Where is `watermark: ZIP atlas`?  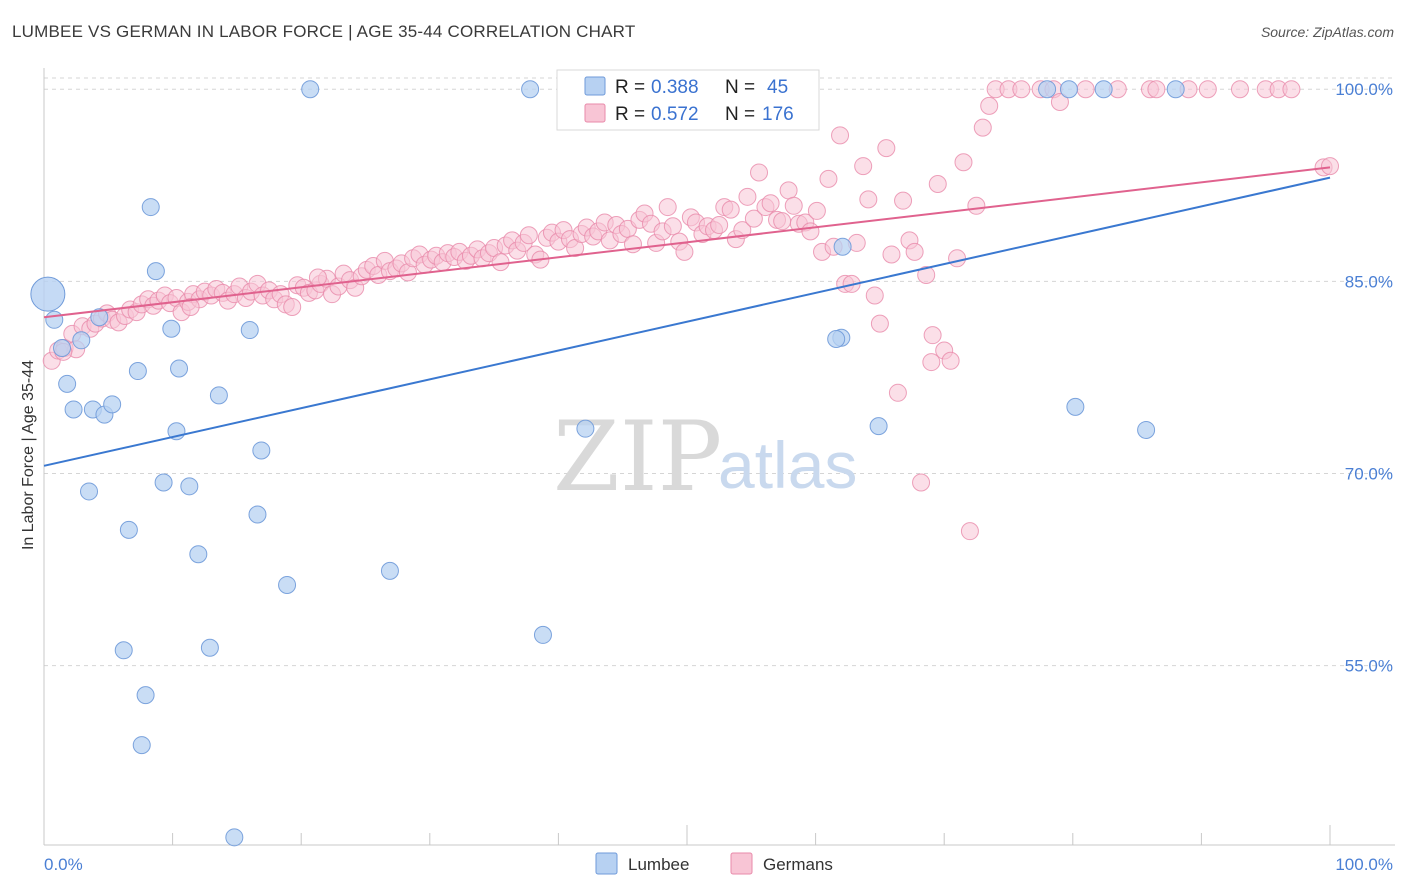
watermark: ZIP atlas is located at coordinates (705, 457).